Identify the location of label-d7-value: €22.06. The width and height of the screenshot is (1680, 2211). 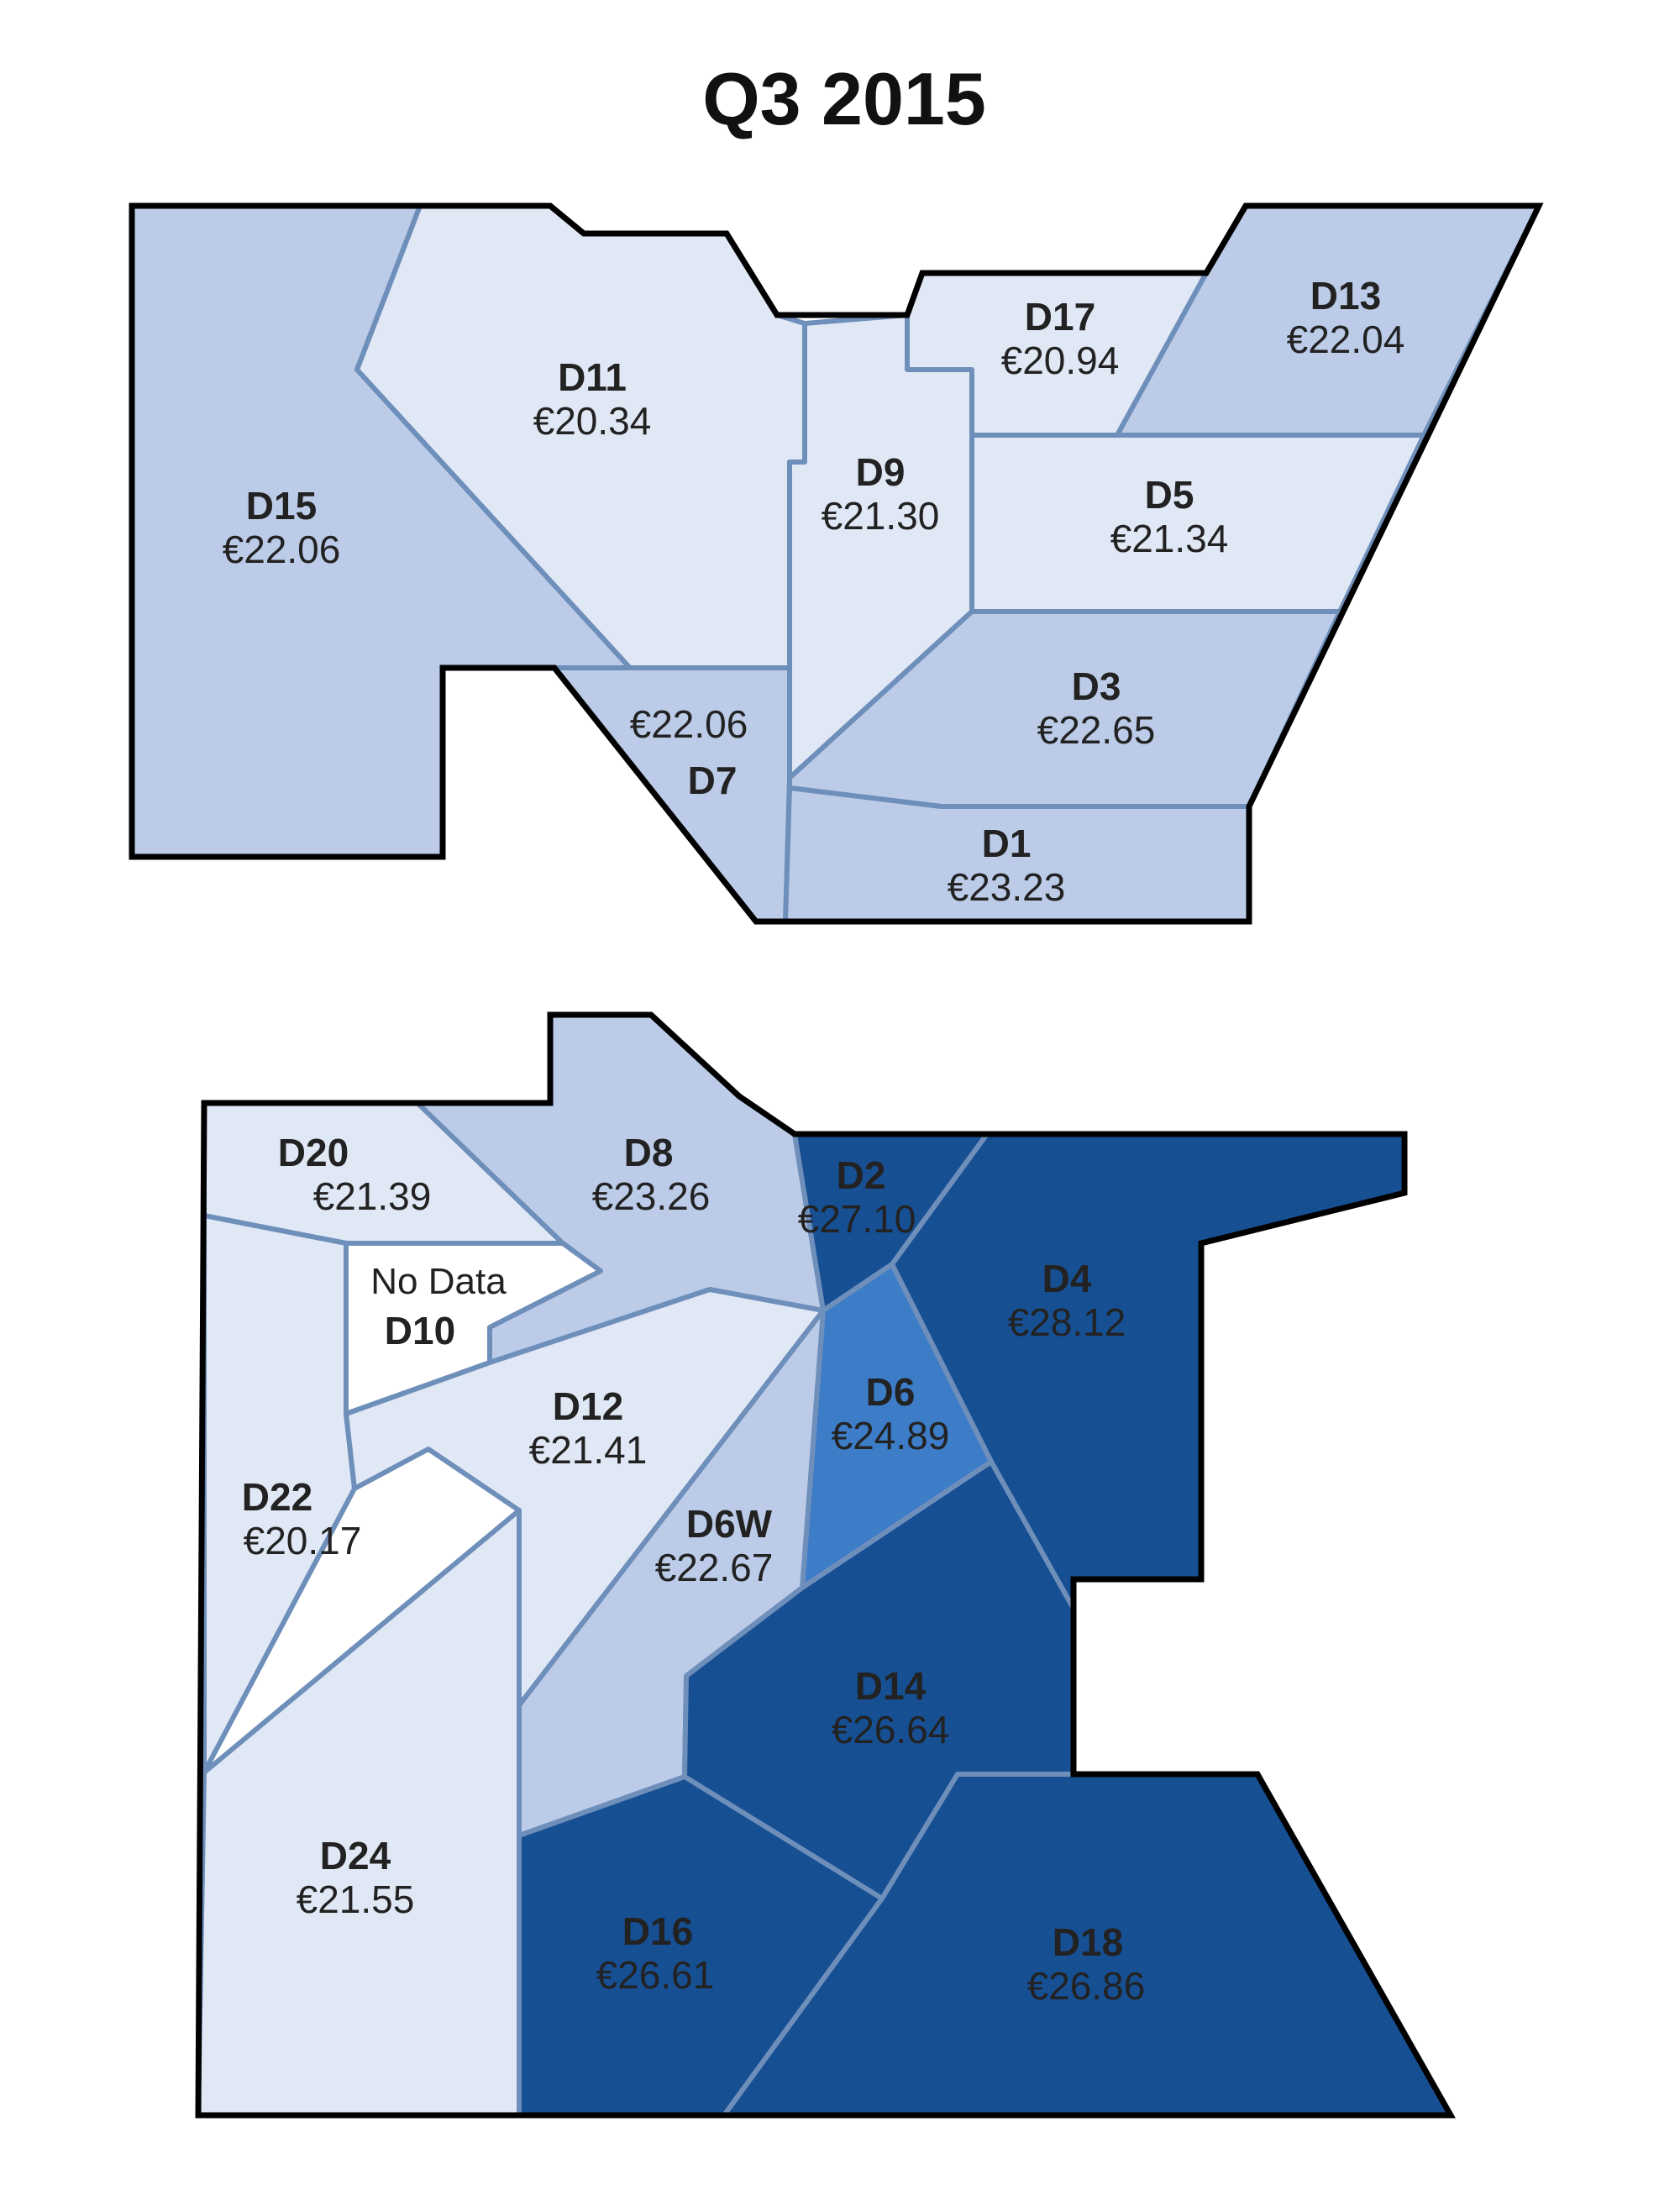
(689, 724).